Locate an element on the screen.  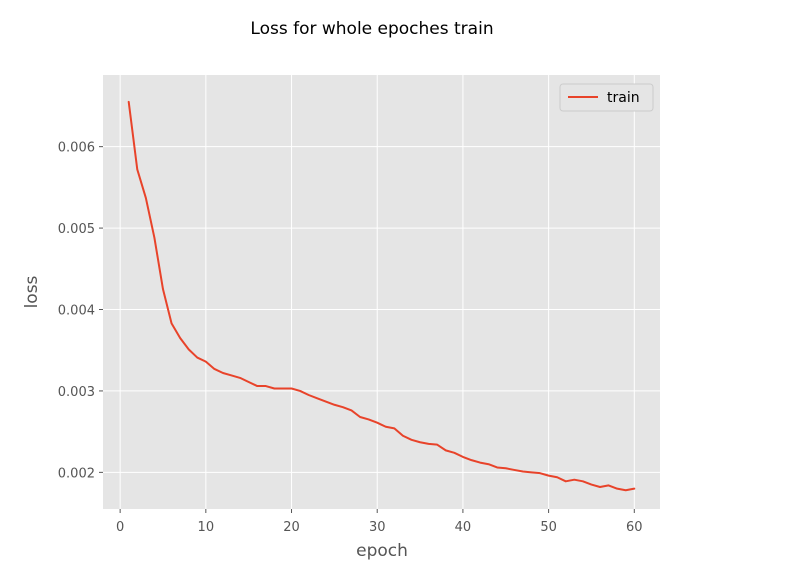
legend-label-train: train is located at coordinates (623, 98).